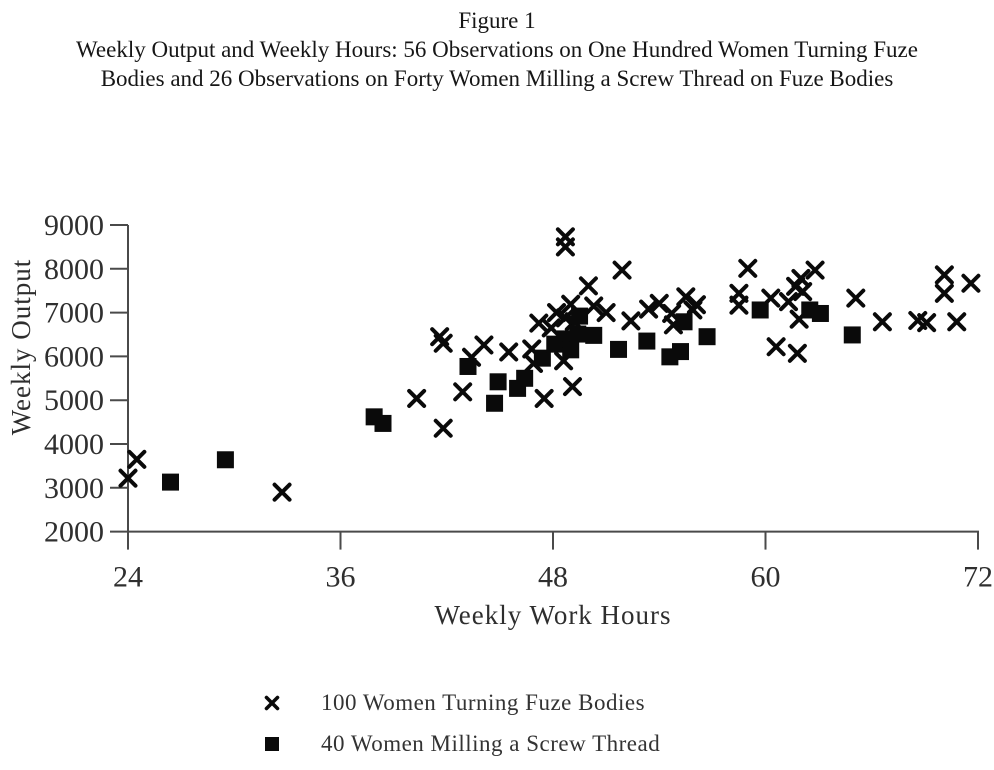  I want to click on x-marker-icon, so click(272, 703).